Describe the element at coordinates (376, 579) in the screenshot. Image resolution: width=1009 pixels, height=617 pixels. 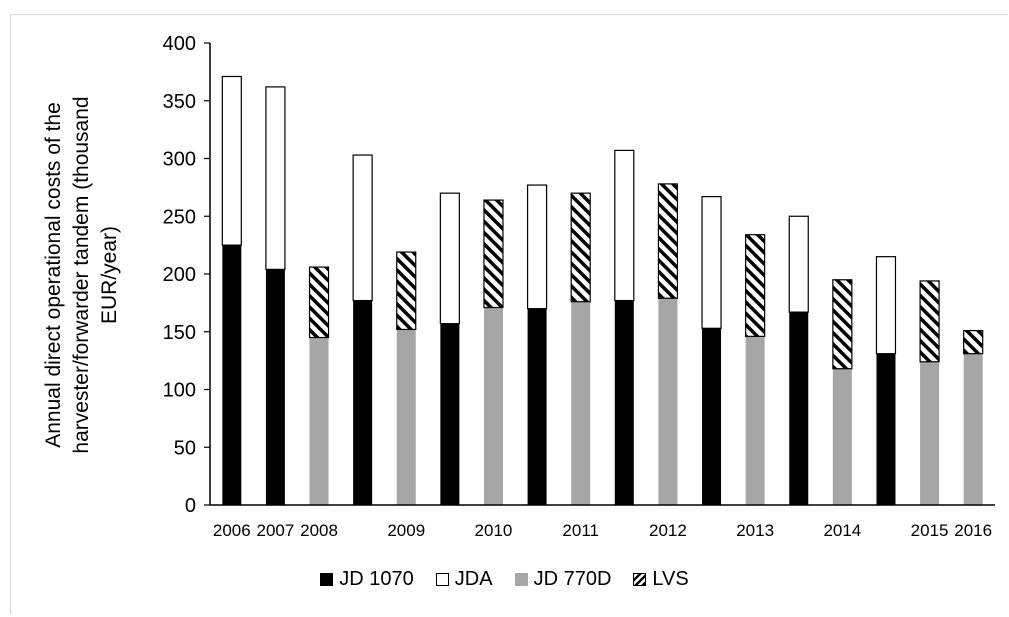
I see `legend-label: JD 1070` at that location.